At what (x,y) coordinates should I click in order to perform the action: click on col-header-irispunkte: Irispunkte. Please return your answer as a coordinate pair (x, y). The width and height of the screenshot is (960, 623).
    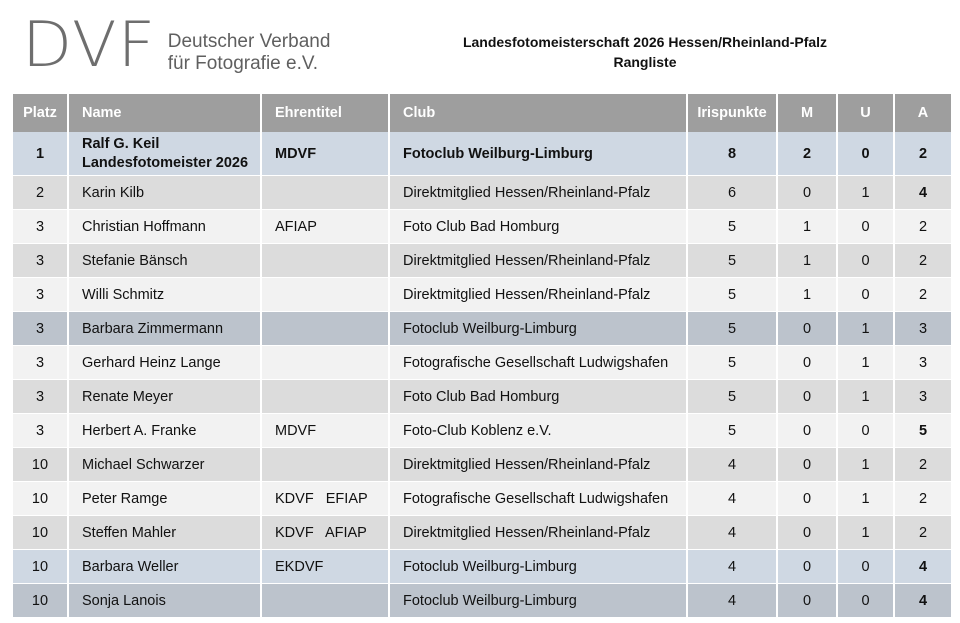
    Looking at the image, I should click on (732, 113).